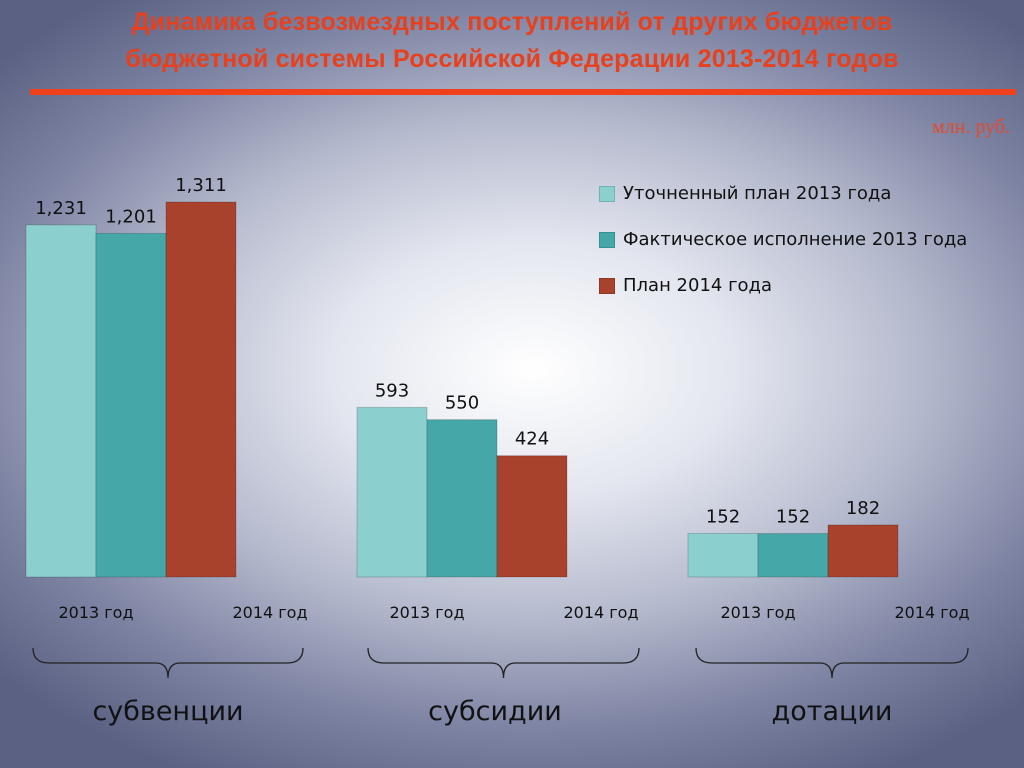 The image size is (1024, 768). What do you see at coordinates (863, 508) in the screenshot?
I see `data-label: 182` at bounding box center [863, 508].